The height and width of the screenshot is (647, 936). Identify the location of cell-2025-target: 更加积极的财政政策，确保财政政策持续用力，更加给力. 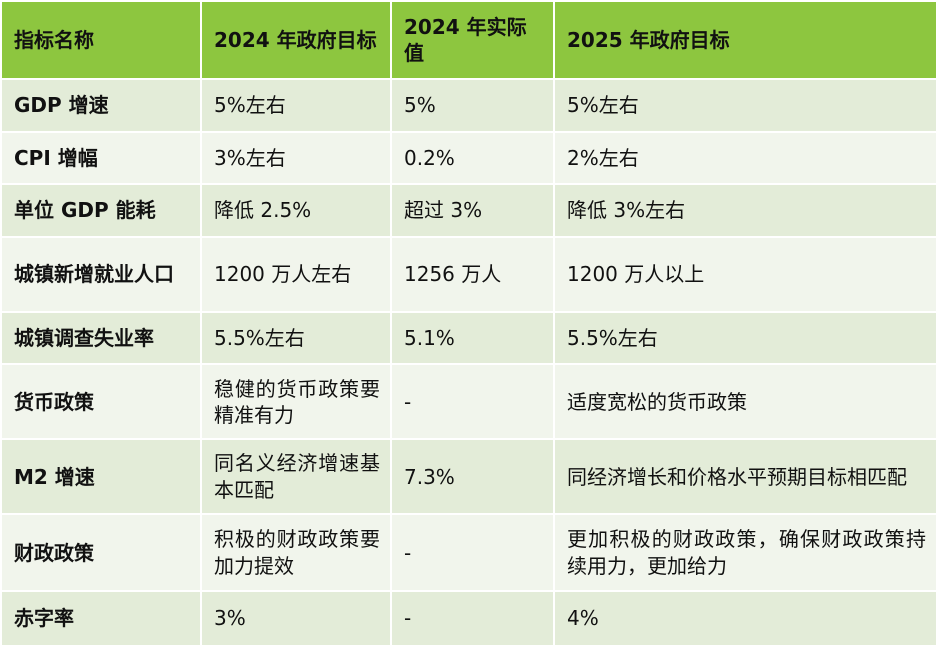
(744, 553).